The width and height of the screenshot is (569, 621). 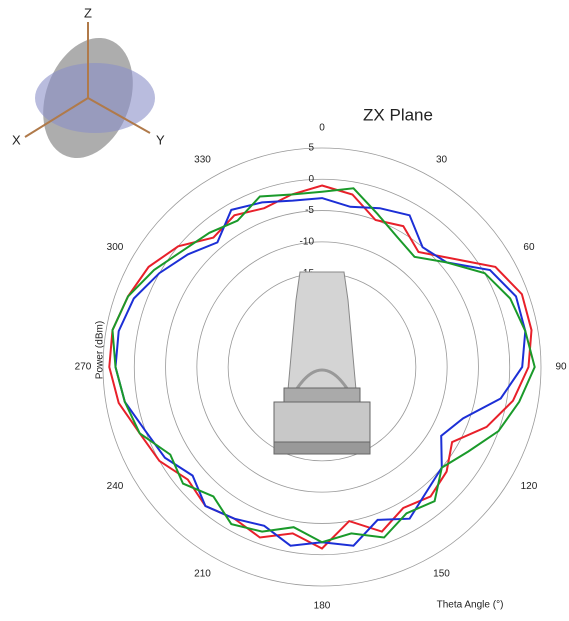 What do you see at coordinates (441, 574) in the screenshot?
I see `theta-tick-label: 150` at bounding box center [441, 574].